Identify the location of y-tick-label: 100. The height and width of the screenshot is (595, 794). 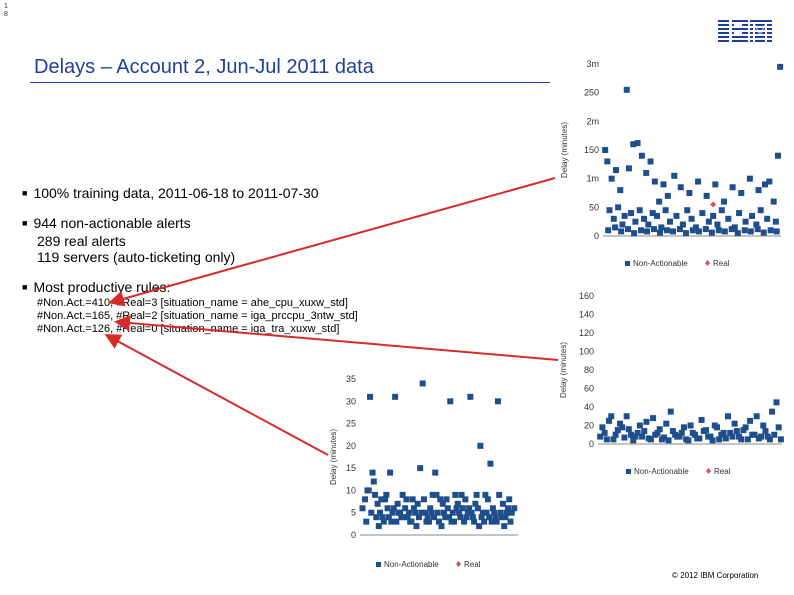
(586, 352).